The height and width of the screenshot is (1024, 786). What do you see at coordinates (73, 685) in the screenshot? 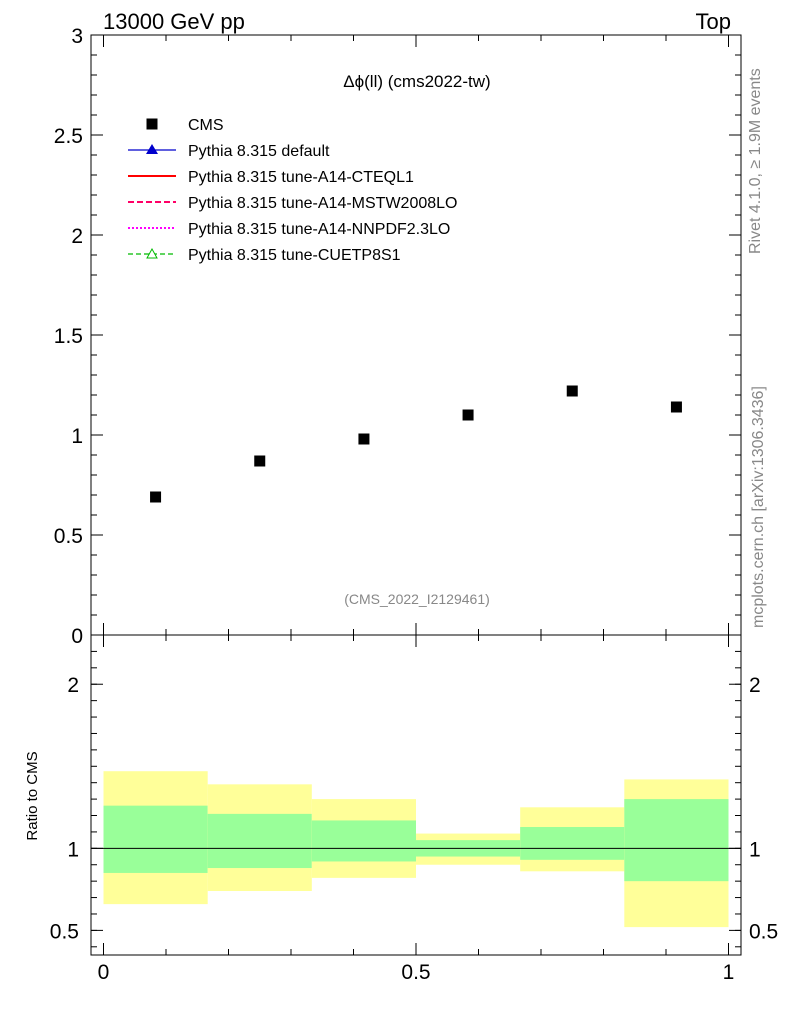
I see `ratio-ytick-label-left: 2` at bounding box center [73, 685].